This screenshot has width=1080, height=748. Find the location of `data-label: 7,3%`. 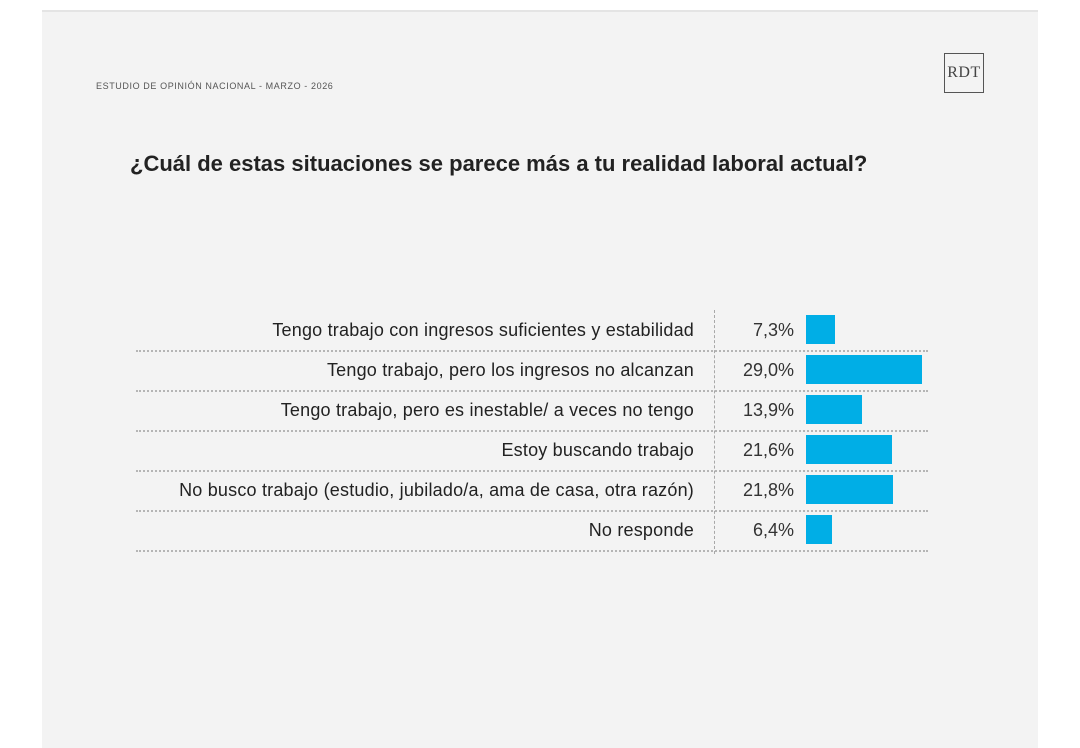

data-label: 7,3% is located at coordinates (773, 330).